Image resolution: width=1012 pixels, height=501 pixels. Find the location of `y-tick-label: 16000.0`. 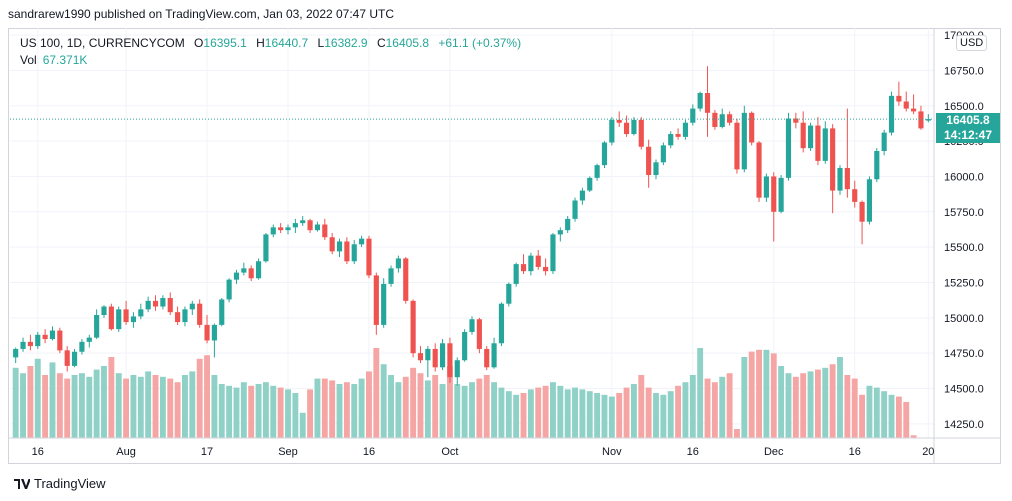

y-tick-label: 16000.0 is located at coordinates (964, 177).